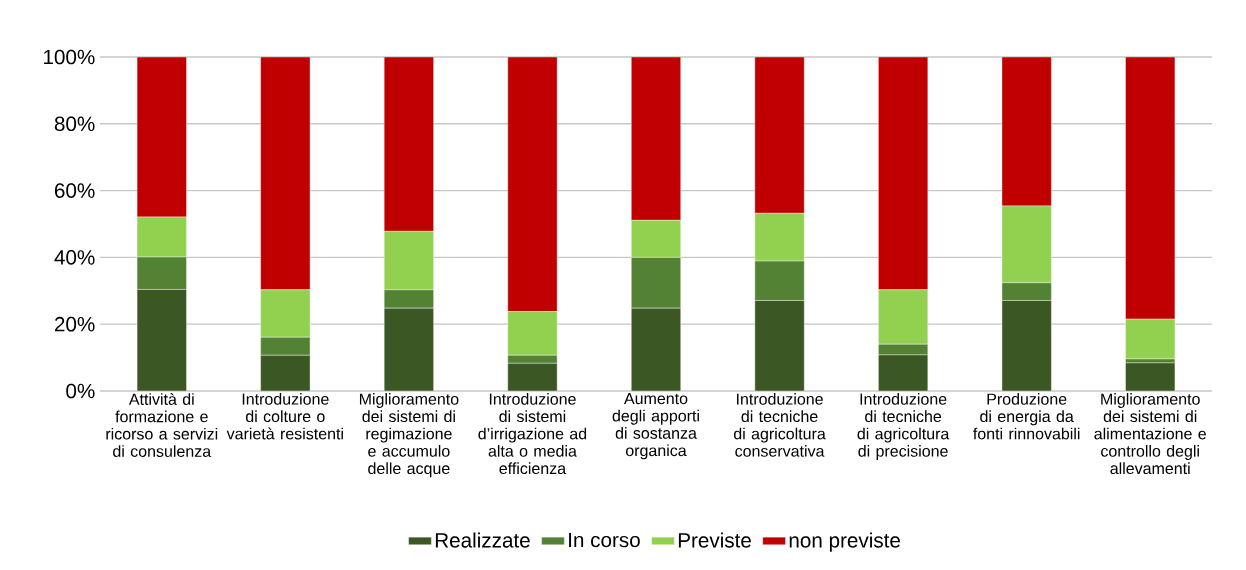 Image resolution: width=1246 pixels, height=570 pixels. I want to click on x-tick-label: Introduzione di sistemi d’irrigazione ad alta o media efficienza, so click(532, 434).